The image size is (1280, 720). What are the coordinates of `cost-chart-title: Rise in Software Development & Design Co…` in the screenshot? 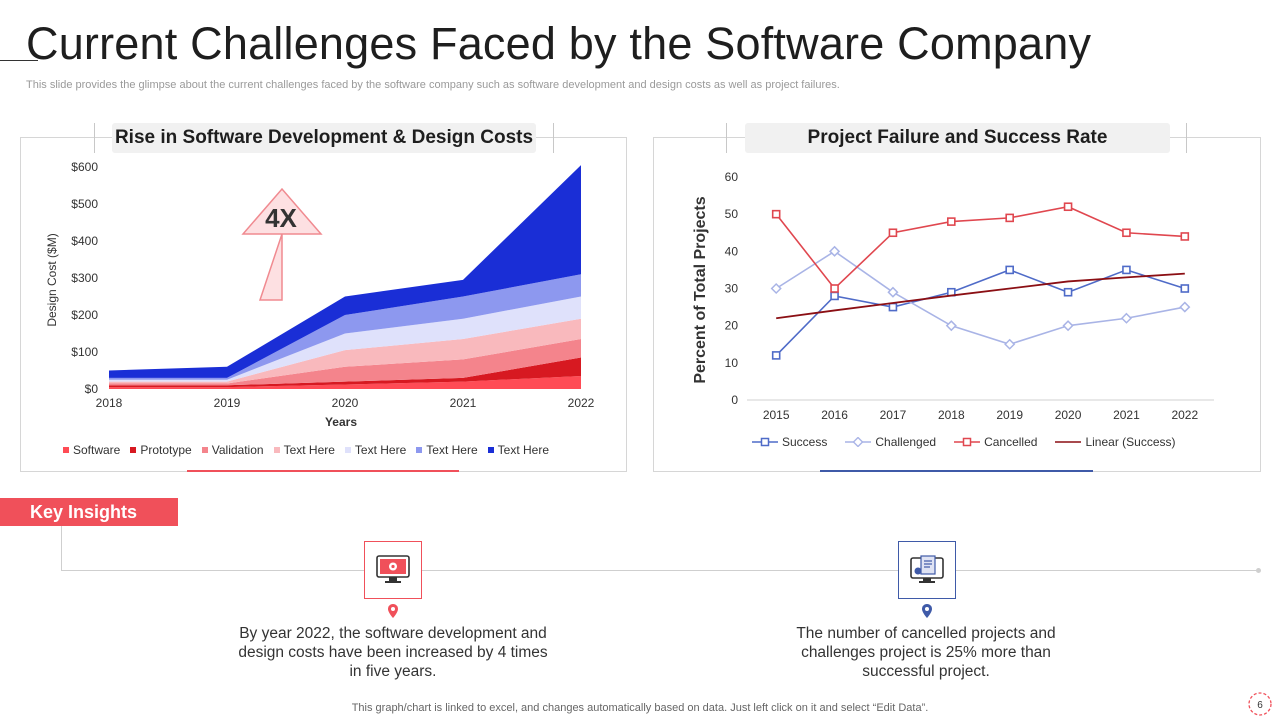 It's located at (324, 138).